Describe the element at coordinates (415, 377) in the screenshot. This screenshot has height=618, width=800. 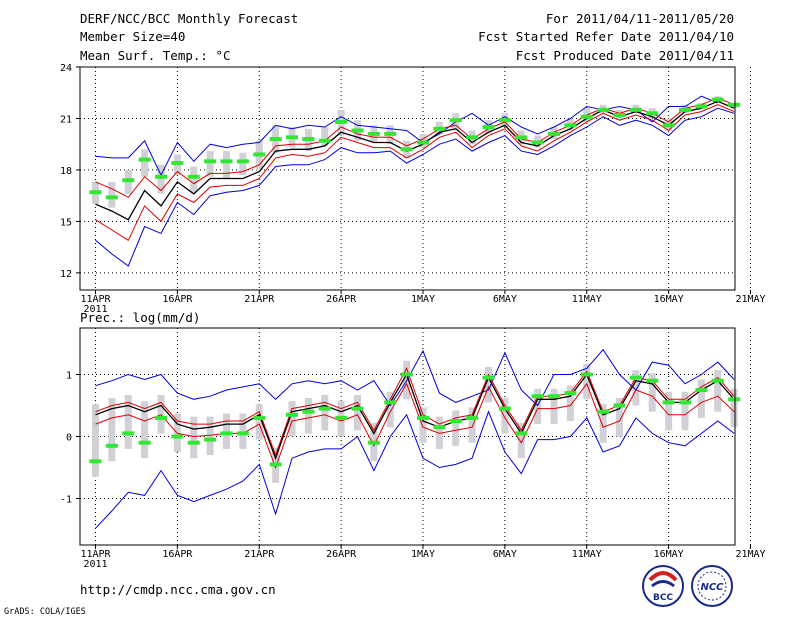
I see `prec-series-max` at that location.